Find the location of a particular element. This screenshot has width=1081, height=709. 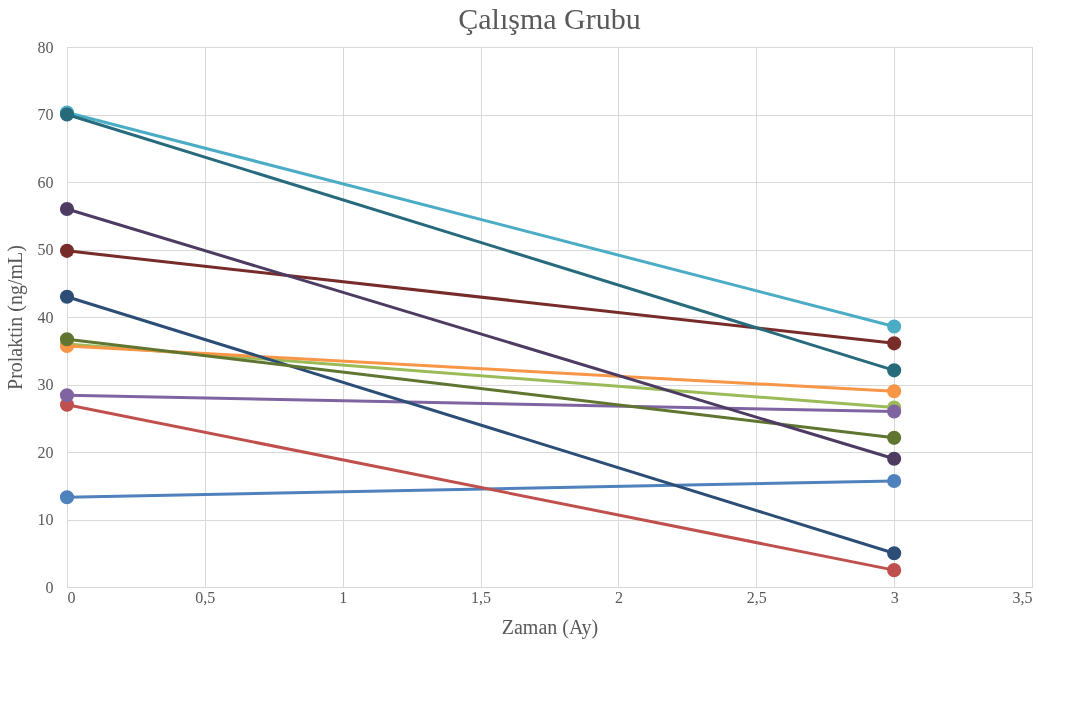

y-tick-label: 30 is located at coordinates (45, 384).